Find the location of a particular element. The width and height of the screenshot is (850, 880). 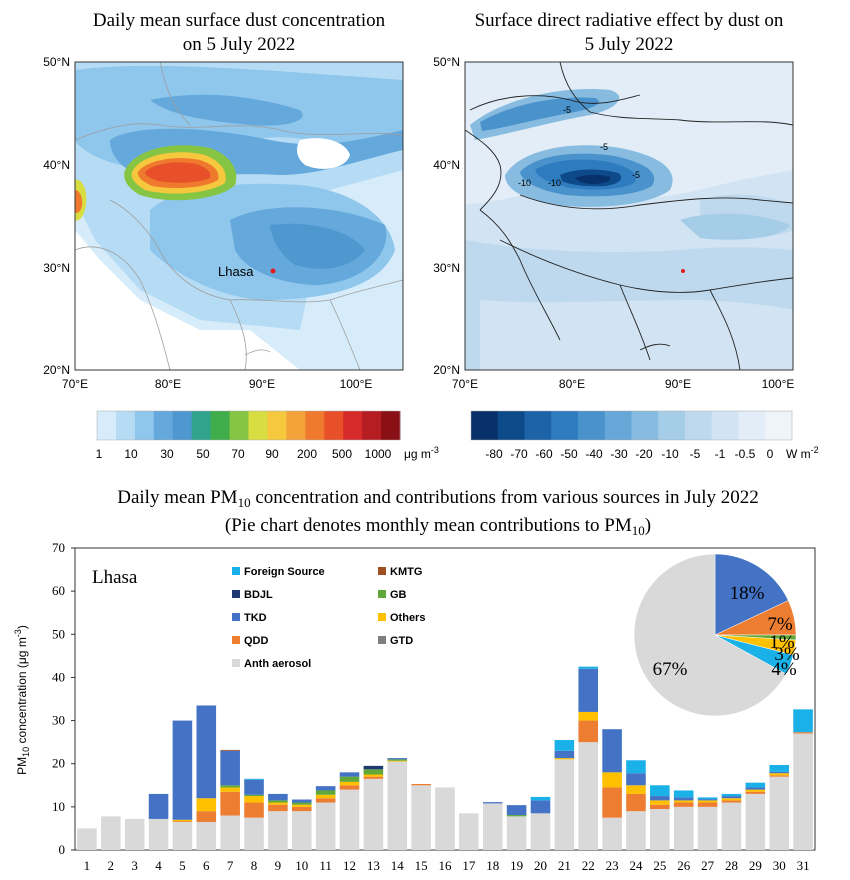

y-axis-label: PM10 concentration (μg m-3) is located at coordinates (22, 700).